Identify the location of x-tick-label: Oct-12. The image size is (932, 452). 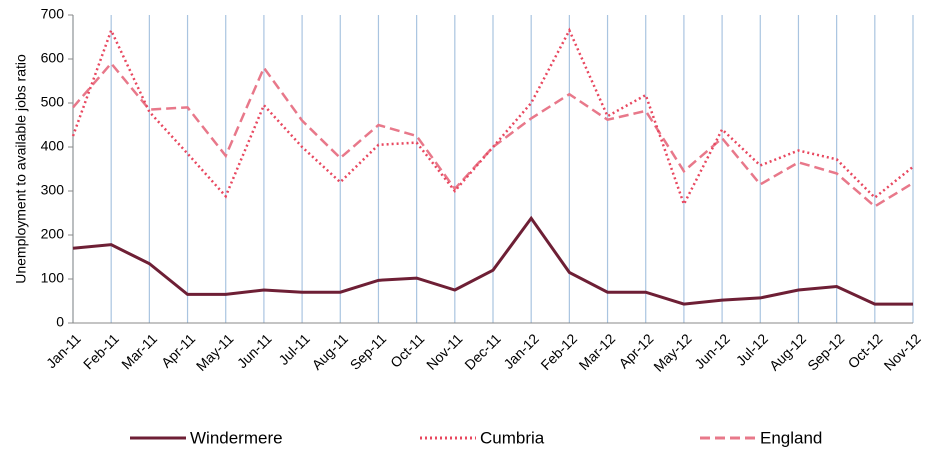
(865, 350).